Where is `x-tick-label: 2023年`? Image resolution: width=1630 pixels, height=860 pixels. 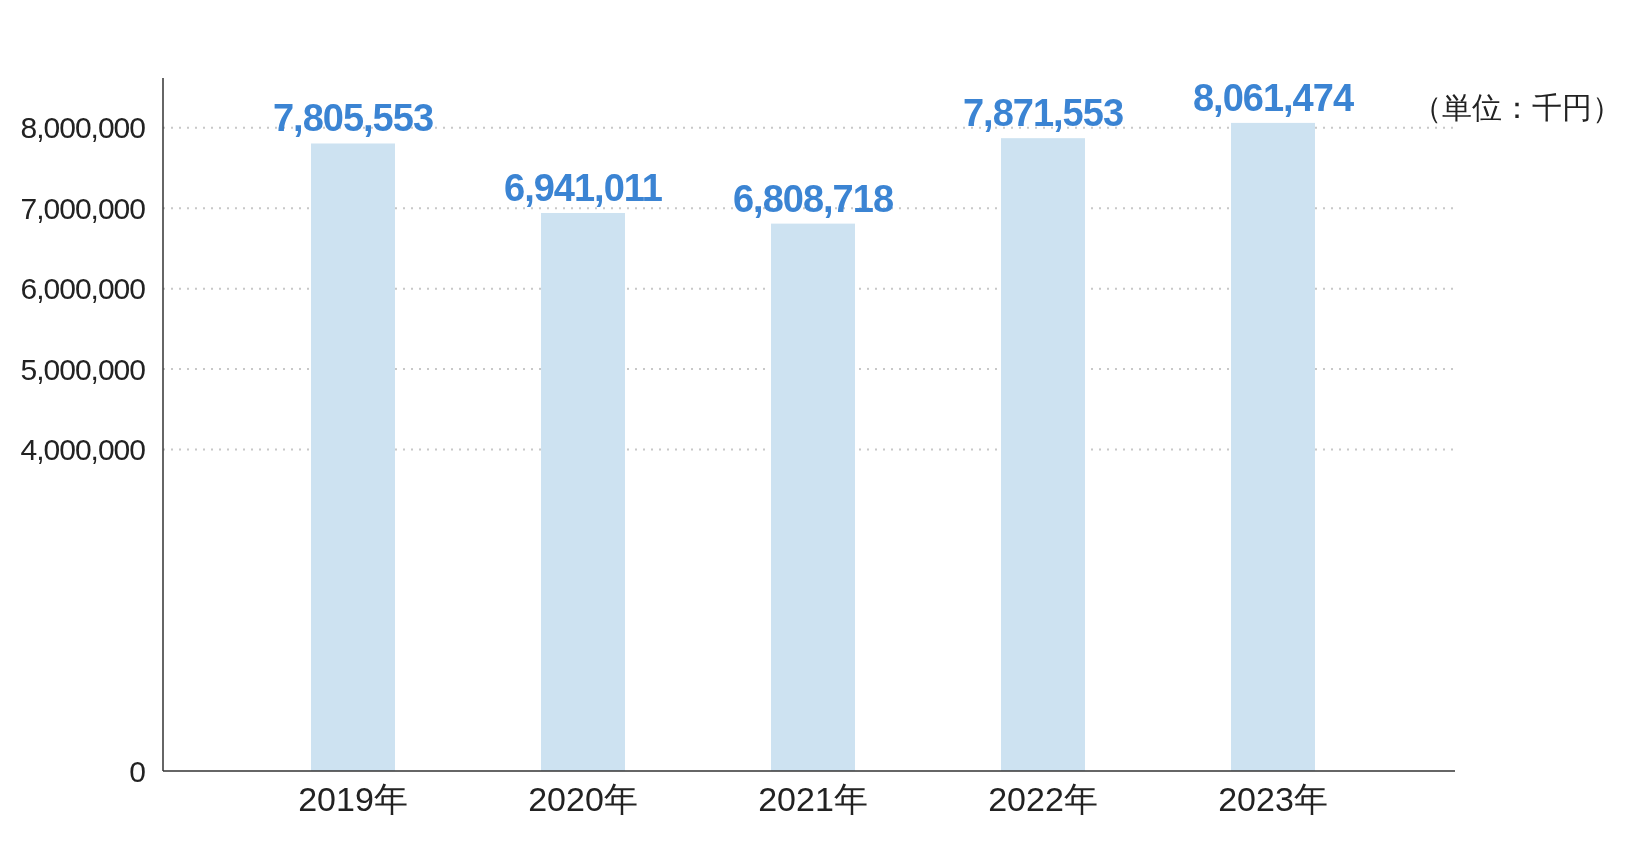
x-tick-label: 2023年 is located at coordinates (1273, 799).